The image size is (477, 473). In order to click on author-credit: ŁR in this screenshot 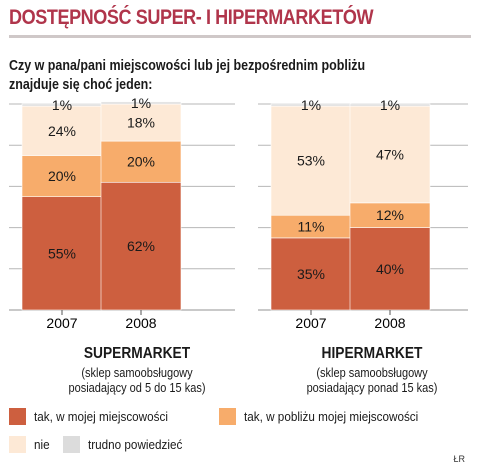, I will do `click(459, 459)`.